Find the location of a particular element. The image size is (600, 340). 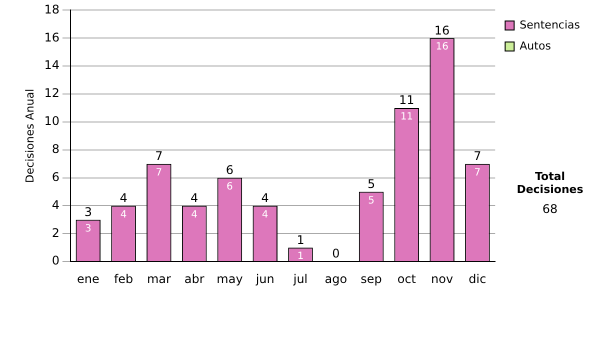

total-label: 0 is located at coordinates (336, 253).